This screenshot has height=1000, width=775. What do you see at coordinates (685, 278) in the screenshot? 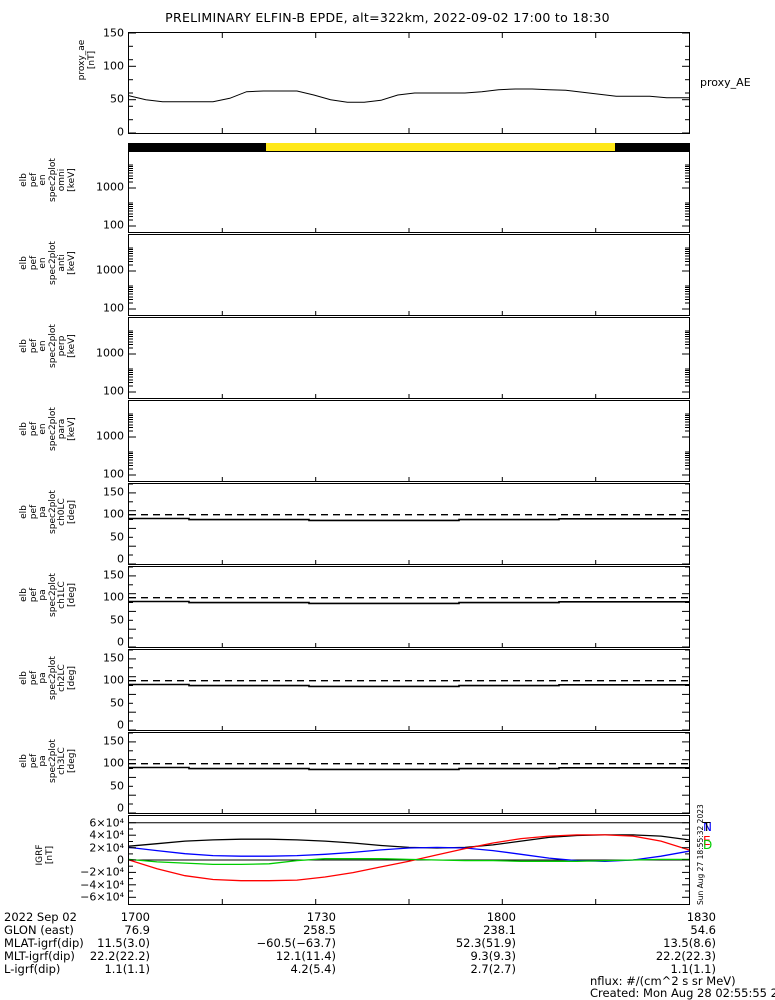
I see `panel-en-anti-right-ticks` at bounding box center [685, 278].